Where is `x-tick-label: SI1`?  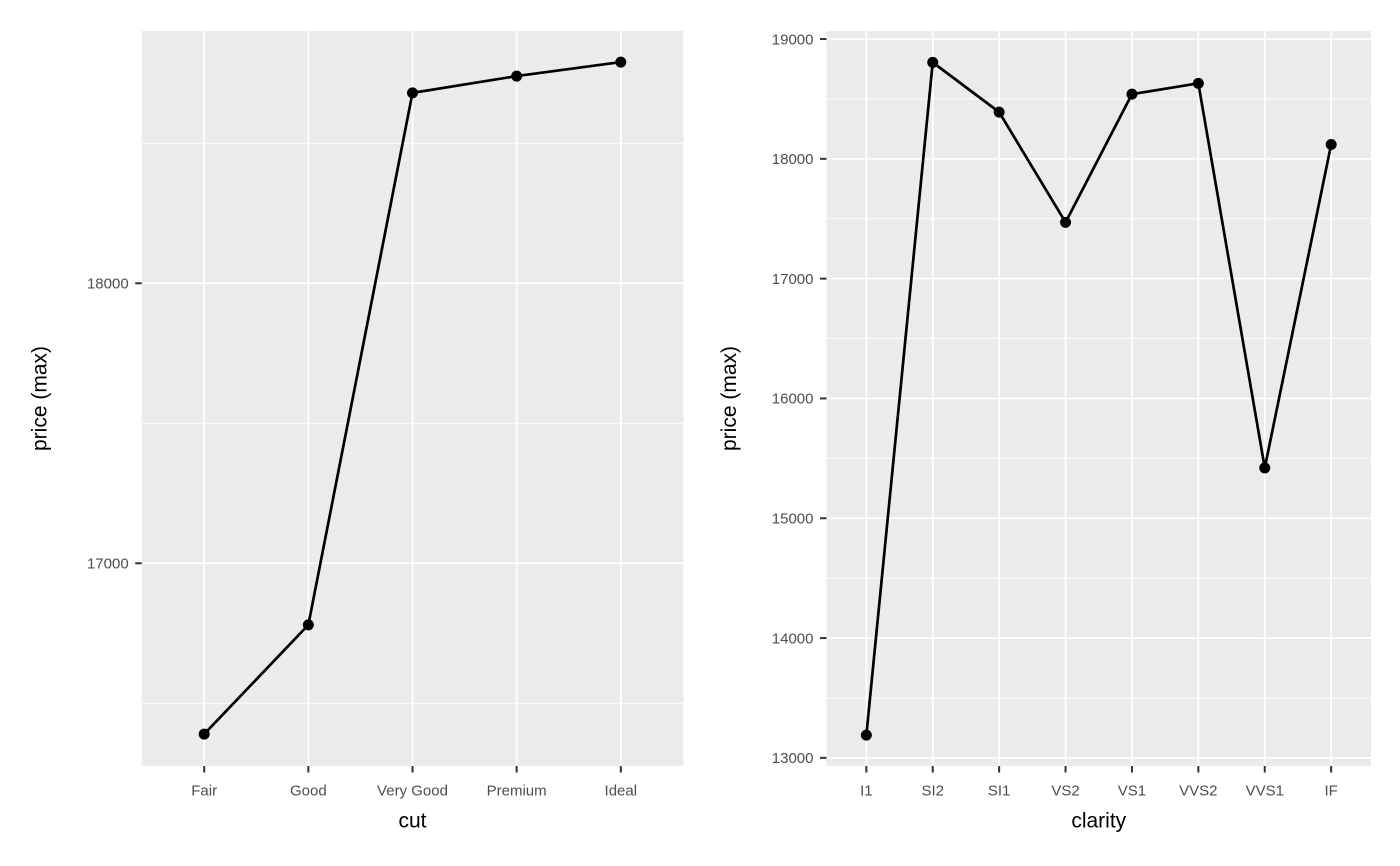 x-tick-label: SI1 is located at coordinates (999, 790).